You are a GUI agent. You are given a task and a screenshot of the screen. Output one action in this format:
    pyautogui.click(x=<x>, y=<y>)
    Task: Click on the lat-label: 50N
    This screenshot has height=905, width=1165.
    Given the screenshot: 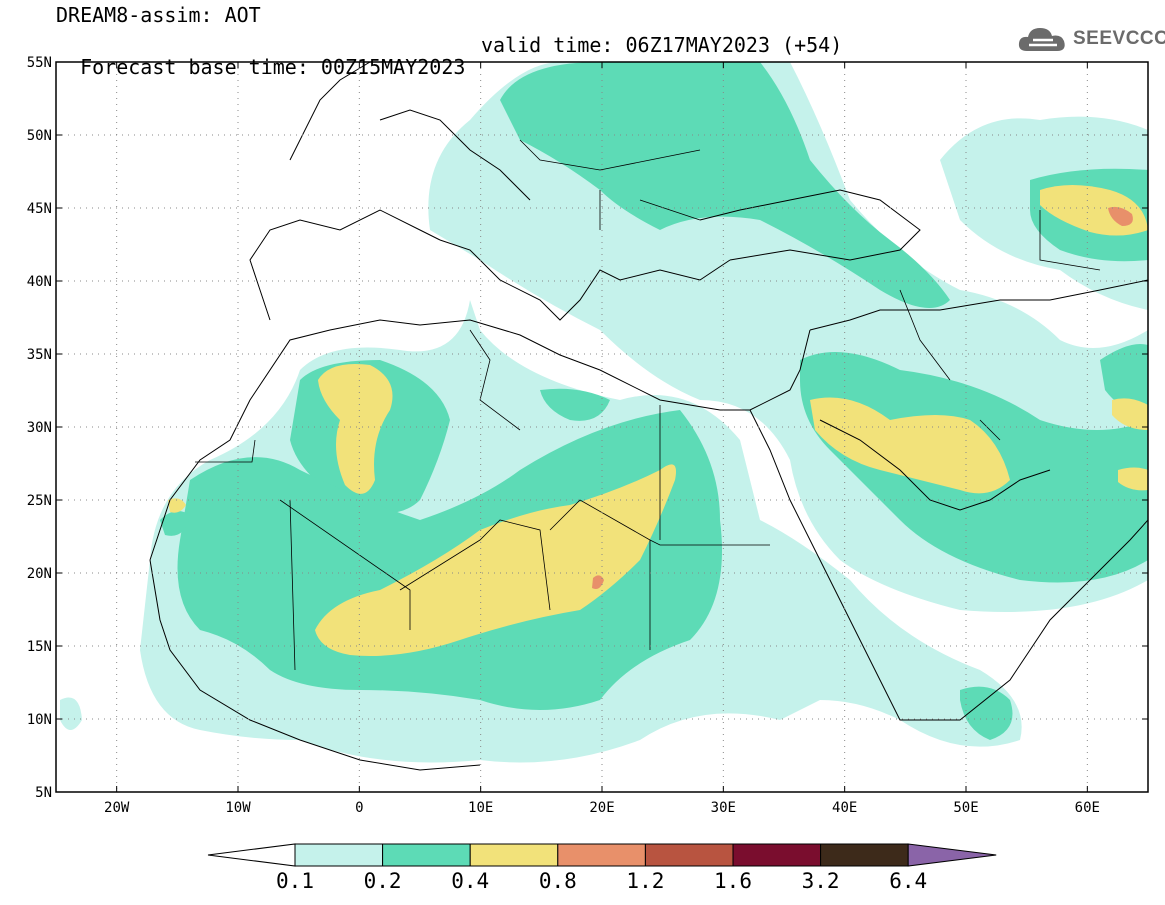 What is the action you would take?
    pyautogui.click(x=39, y=136)
    